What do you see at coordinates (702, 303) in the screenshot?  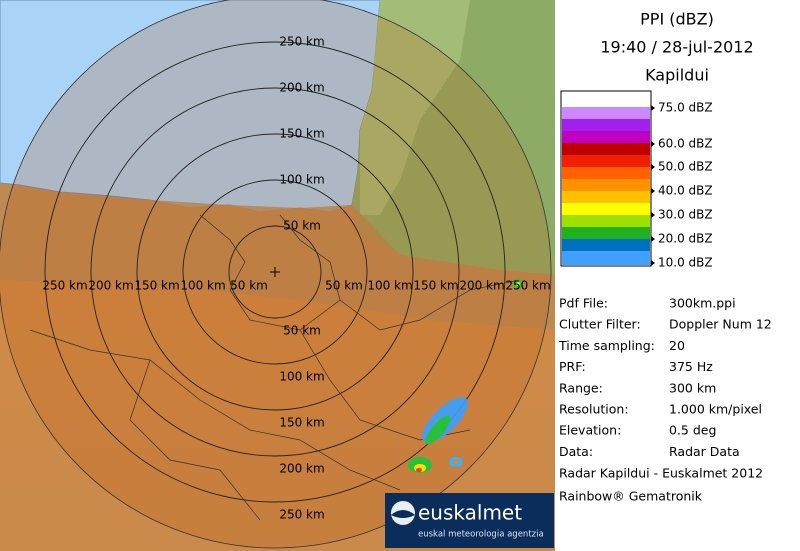 I see `info-value: 300km.ppi` at bounding box center [702, 303].